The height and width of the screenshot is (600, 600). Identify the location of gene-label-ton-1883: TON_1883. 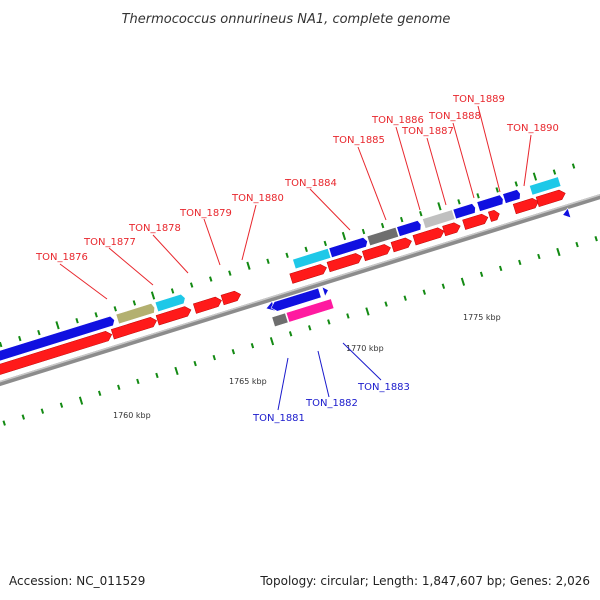
(383, 387).